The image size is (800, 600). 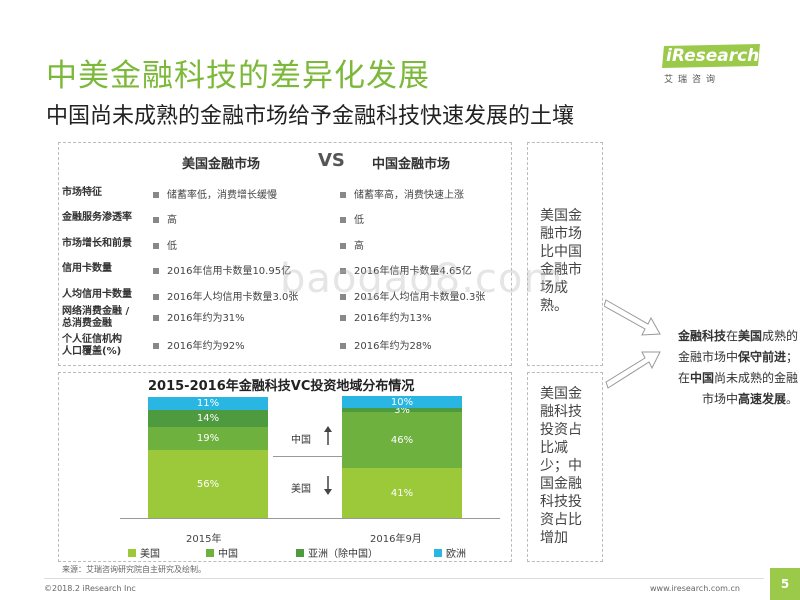 I want to click on row-value-text: 2016年信用卡数量10.95亿, so click(x=229, y=271).